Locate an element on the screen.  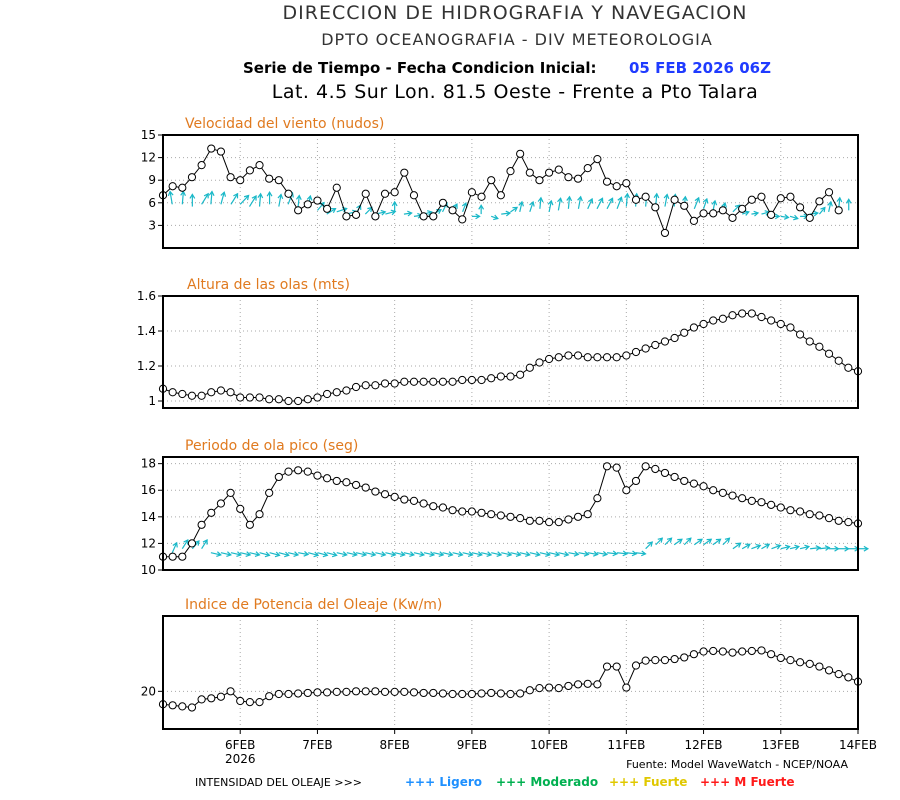
legend-item: +++ M Fuerte is located at coordinates (747, 782).